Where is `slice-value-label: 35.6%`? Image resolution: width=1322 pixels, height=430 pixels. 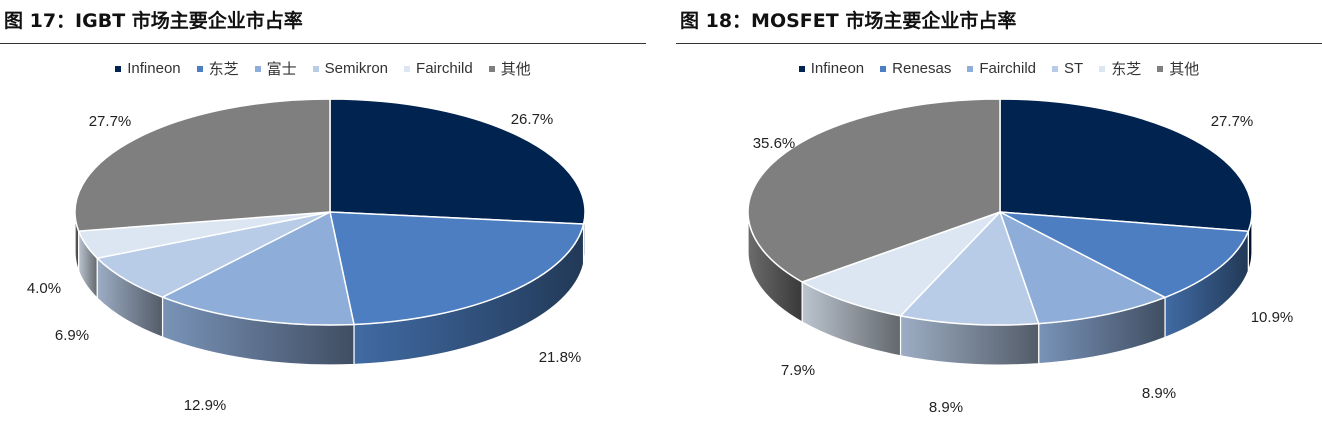 slice-value-label: 35.6% is located at coordinates (774, 143).